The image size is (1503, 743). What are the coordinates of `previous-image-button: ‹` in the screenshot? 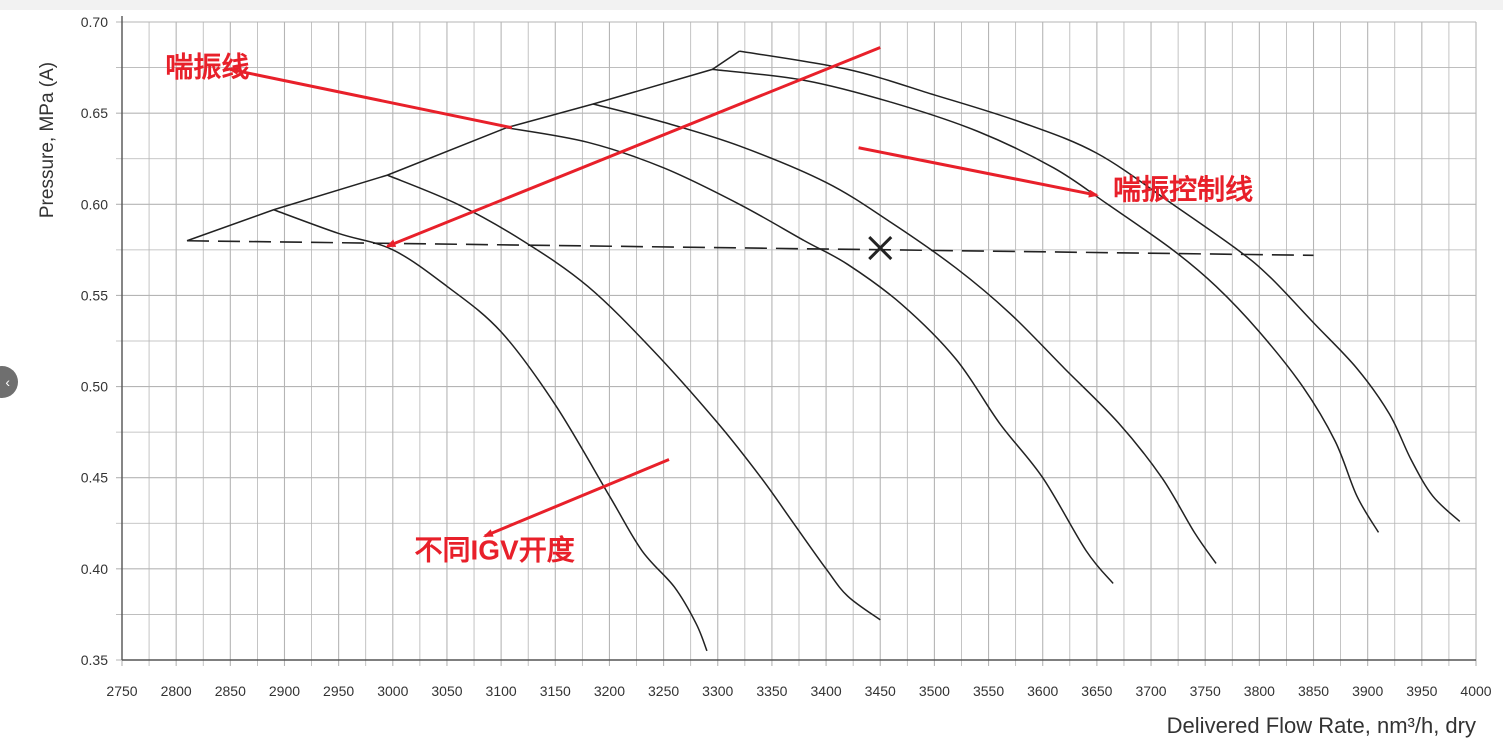 It's located at (9, 382).